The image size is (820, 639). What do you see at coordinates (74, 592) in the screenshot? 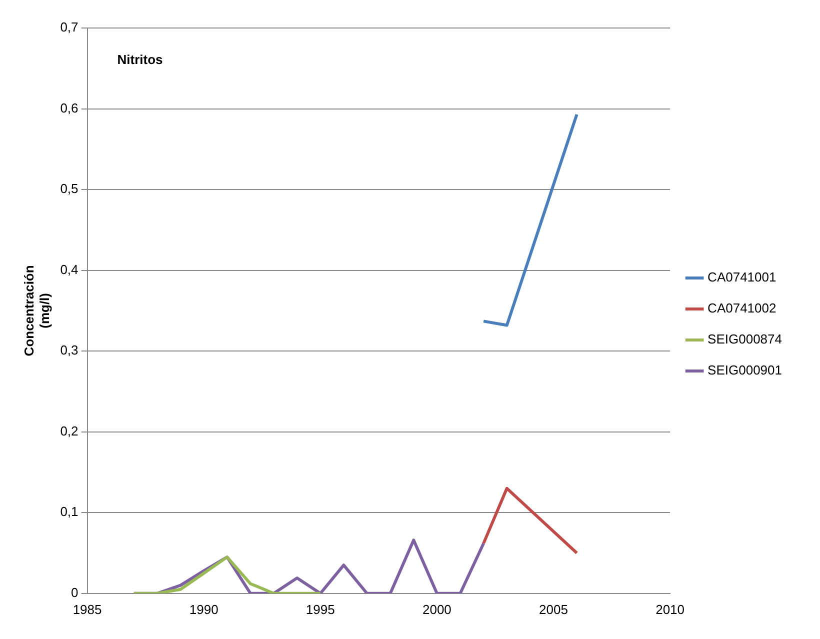
I see `y-tick-label: 0` at bounding box center [74, 592].